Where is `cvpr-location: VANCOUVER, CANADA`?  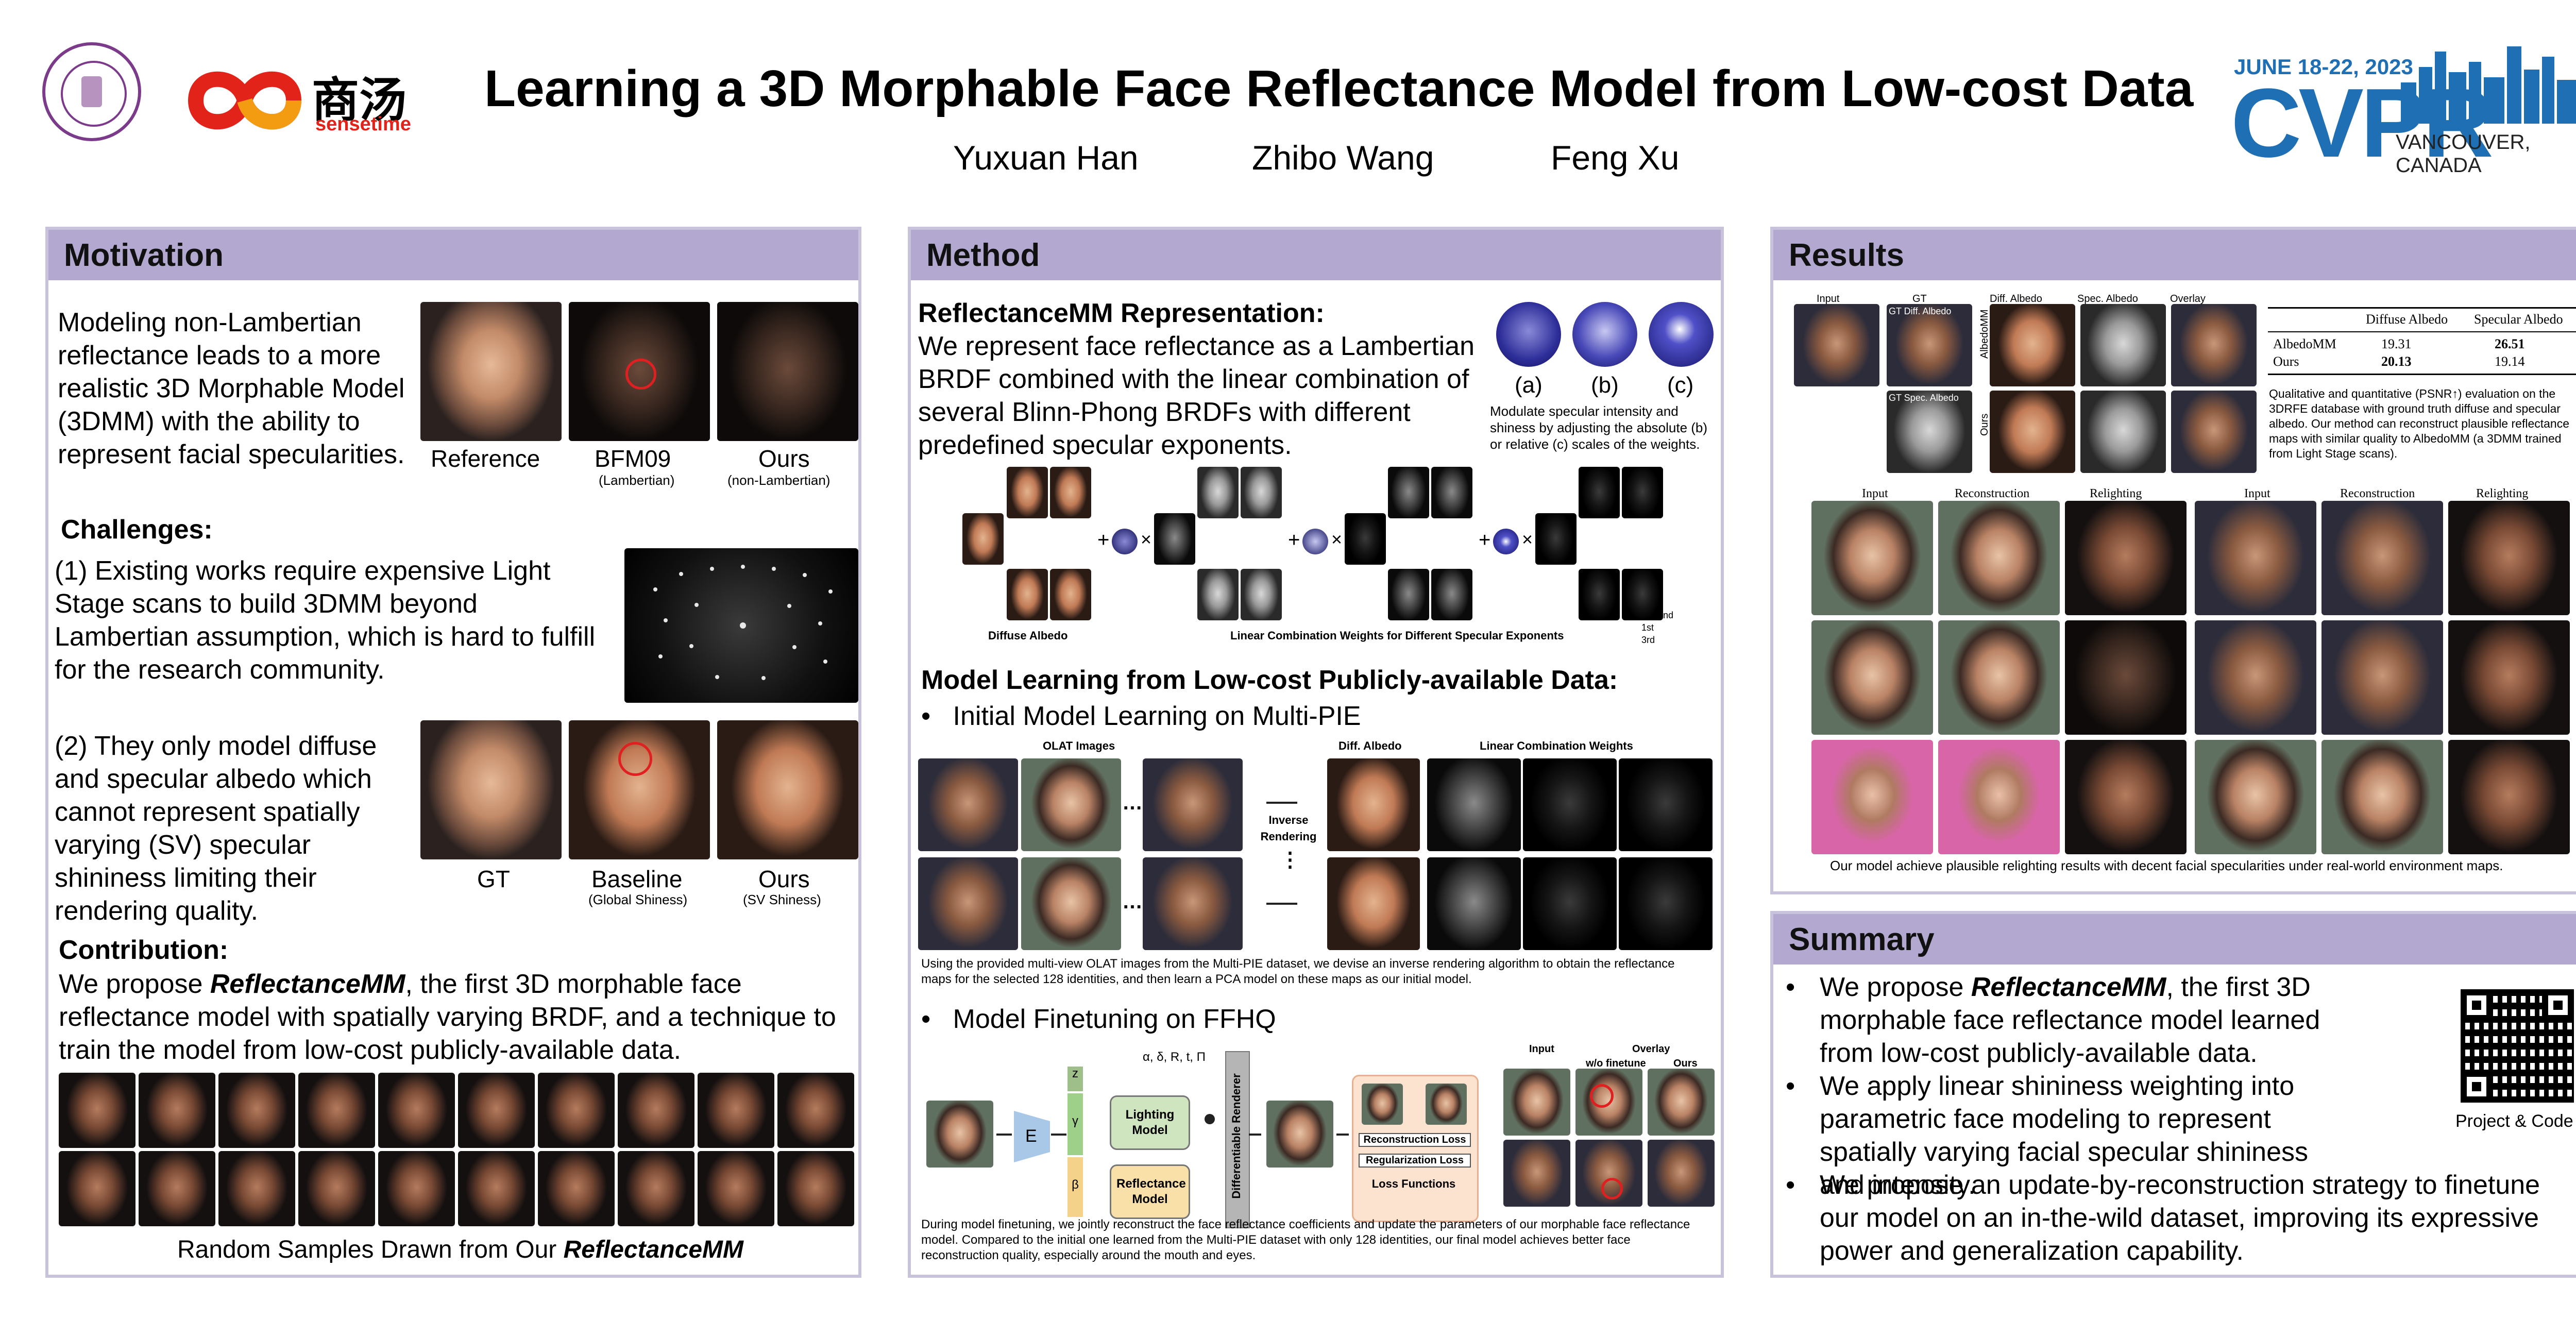 cvpr-location: VANCOUVER, CANADA is located at coordinates (2463, 154).